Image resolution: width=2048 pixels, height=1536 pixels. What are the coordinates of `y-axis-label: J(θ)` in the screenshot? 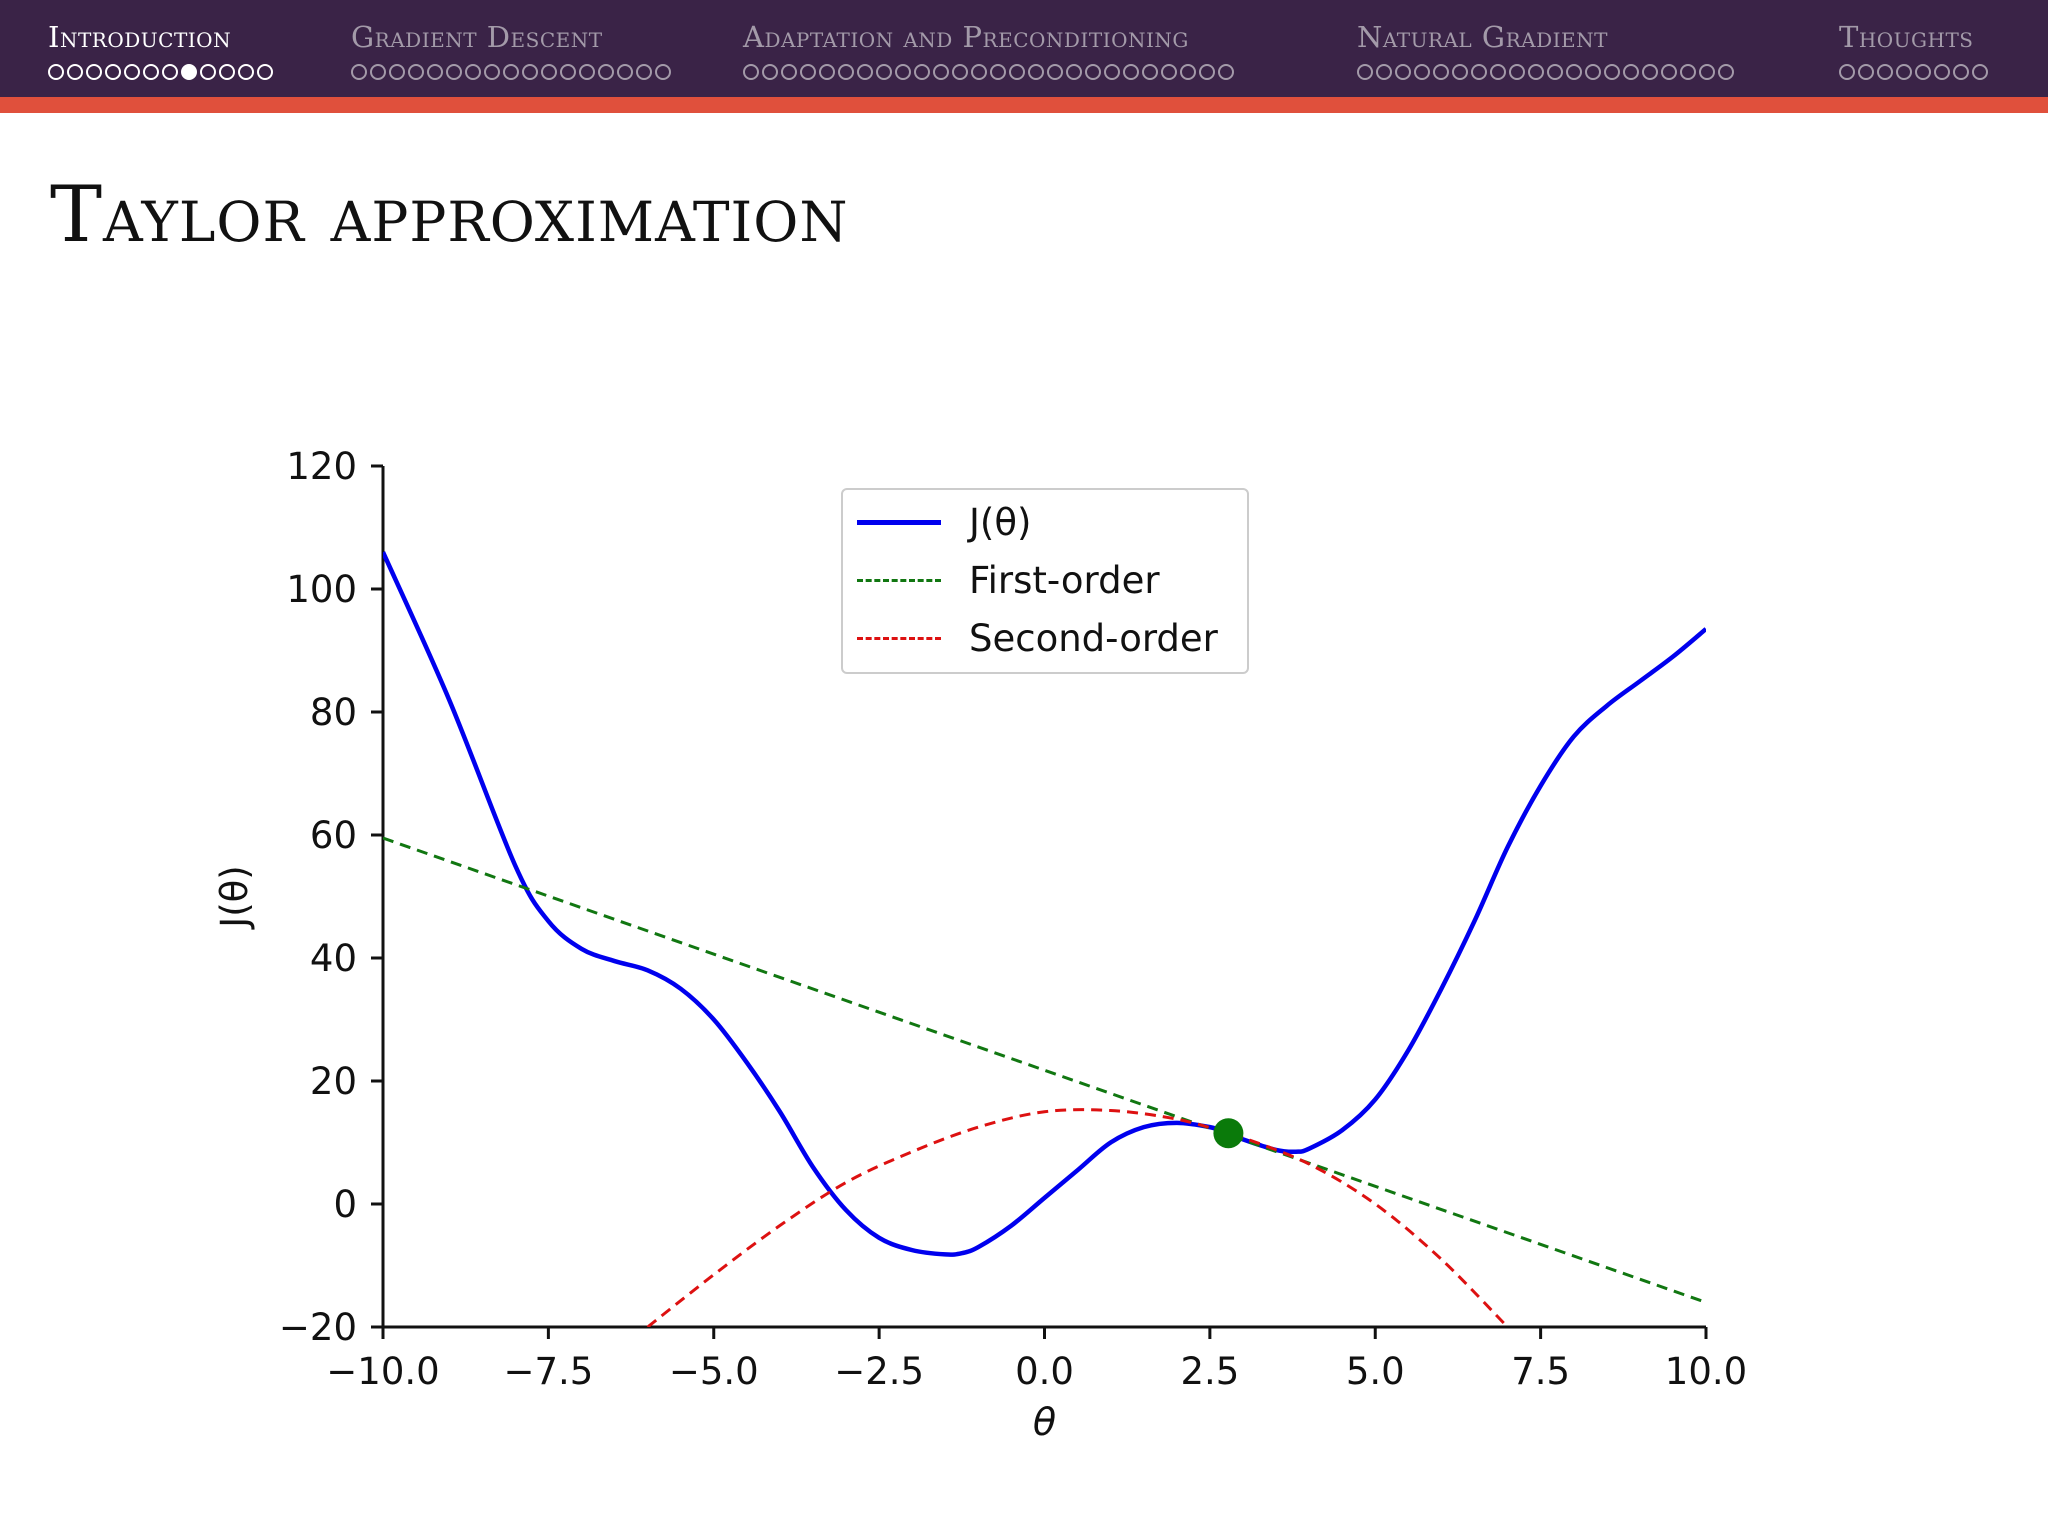 It's located at (234, 897).